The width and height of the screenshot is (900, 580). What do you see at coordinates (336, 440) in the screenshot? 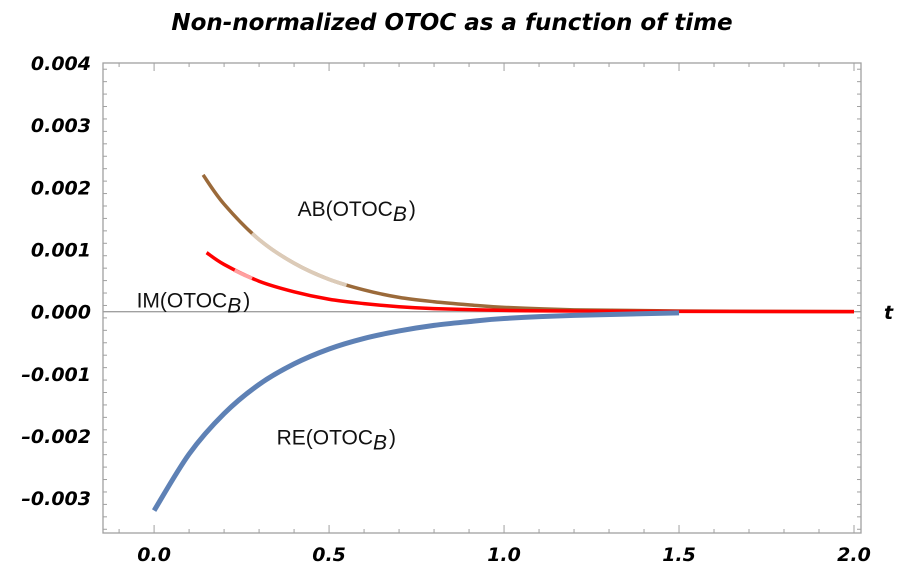
I see `series-label-re: RE(OTOCB)` at bounding box center [336, 440].